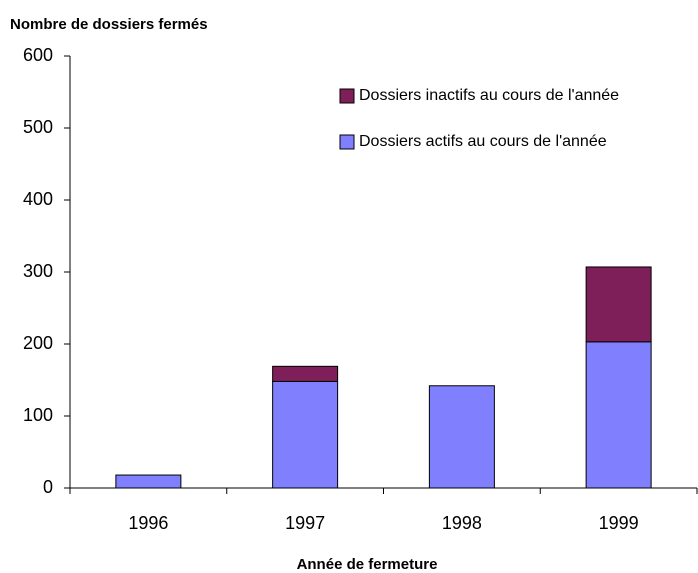 This screenshot has height=573, width=698. Describe the element at coordinates (305, 523) in the screenshot. I see `x-tick-label: 1997` at that location.